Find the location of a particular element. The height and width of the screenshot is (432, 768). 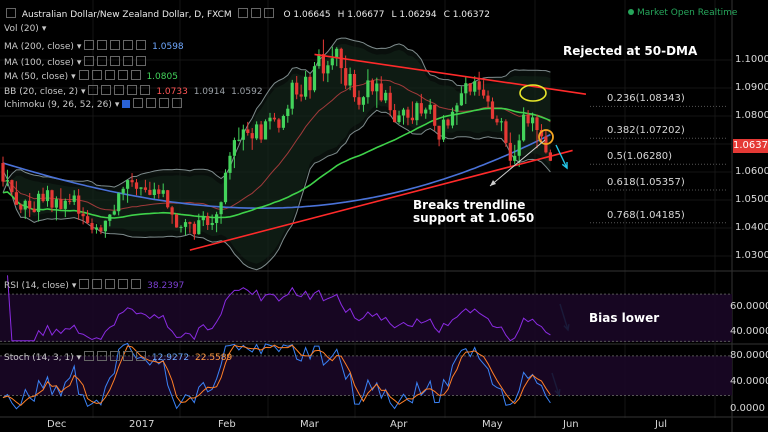

time-tick-label: Apr is located at coordinates (399, 424).